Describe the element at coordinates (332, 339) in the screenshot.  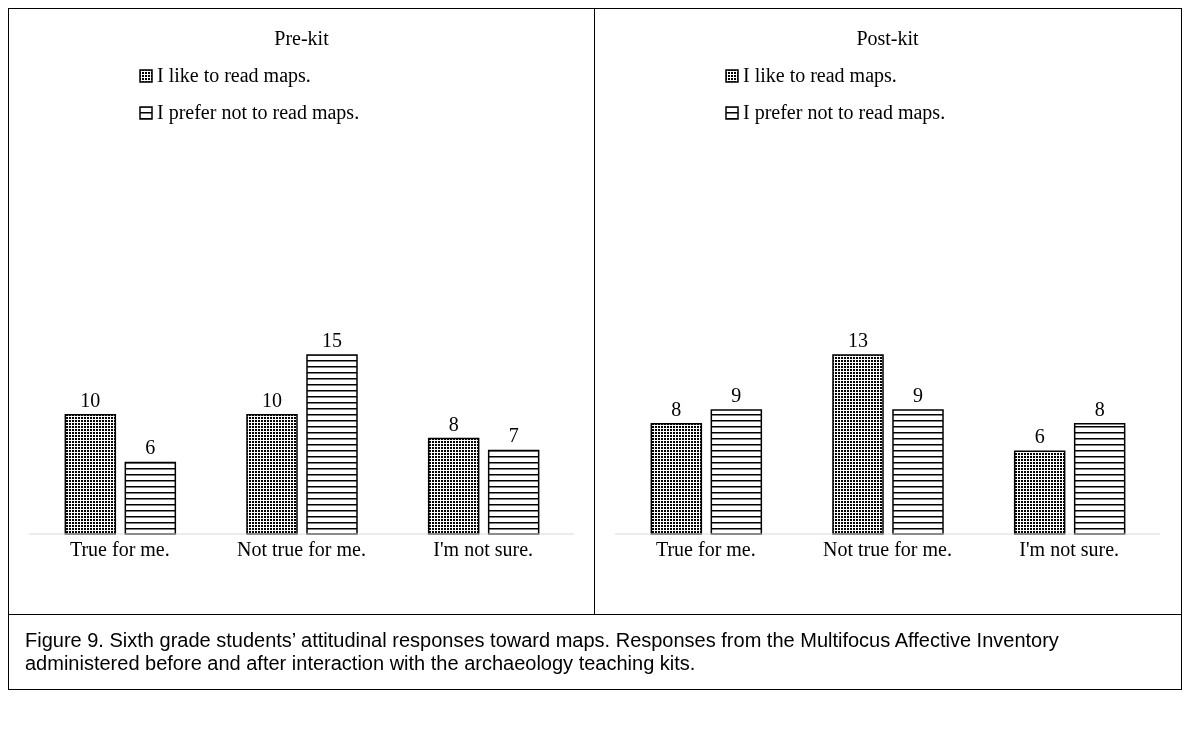
I see `data-label: 15` at that location.